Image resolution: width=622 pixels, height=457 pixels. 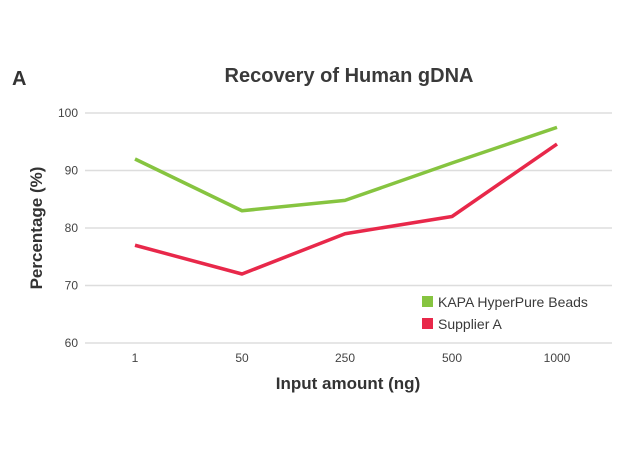 I want to click on panel-label: A, so click(x=19, y=79).